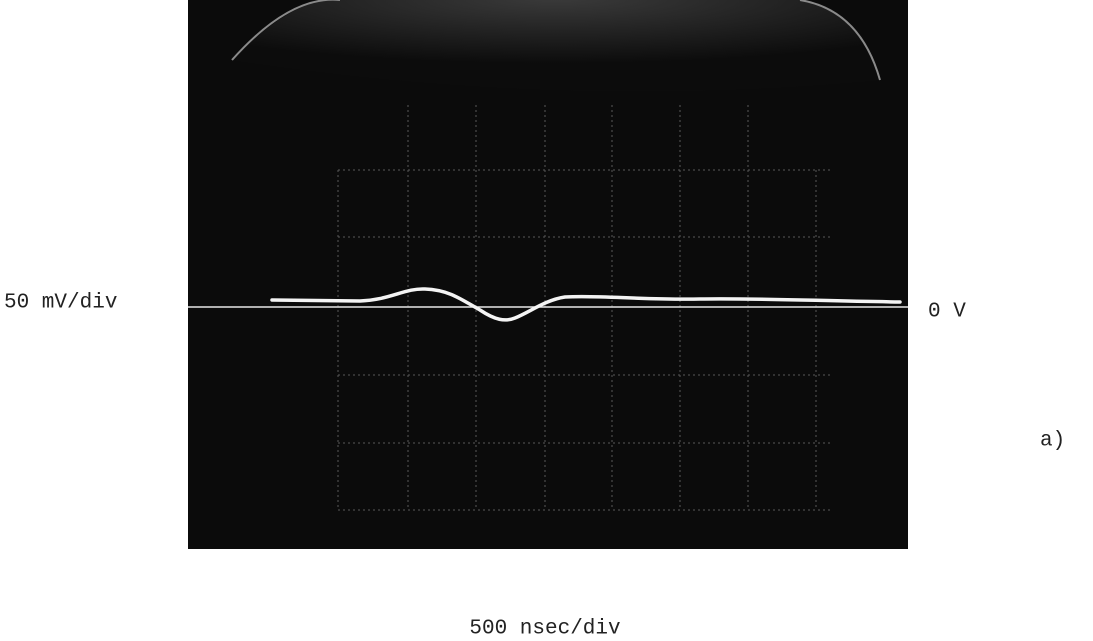  What do you see at coordinates (544, 629) in the screenshot?
I see `horizontal-scale-label: 500 nsec/div` at bounding box center [544, 629].